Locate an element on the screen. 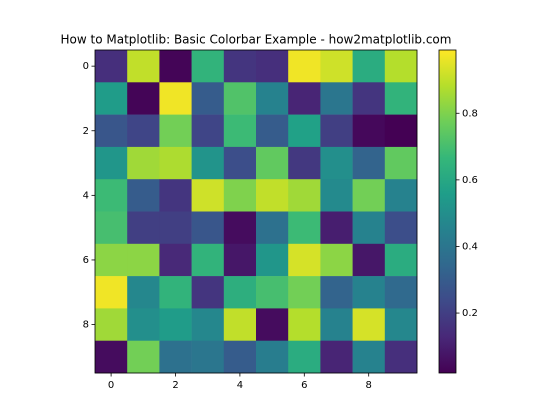  y-tick-label: 8 is located at coordinates (86, 325).